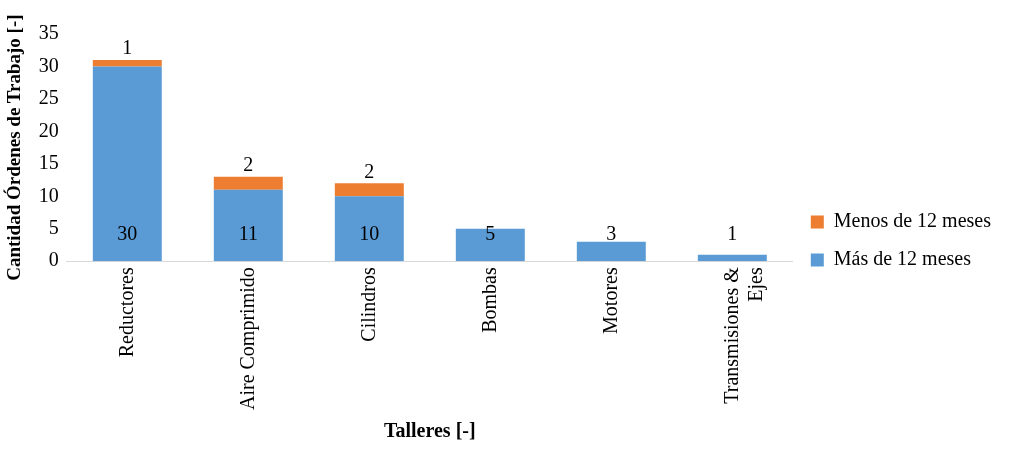  Describe the element at coordinates (912, 220) in the screenshot. I see `legend-label: Menos de 12 meses` at that location.